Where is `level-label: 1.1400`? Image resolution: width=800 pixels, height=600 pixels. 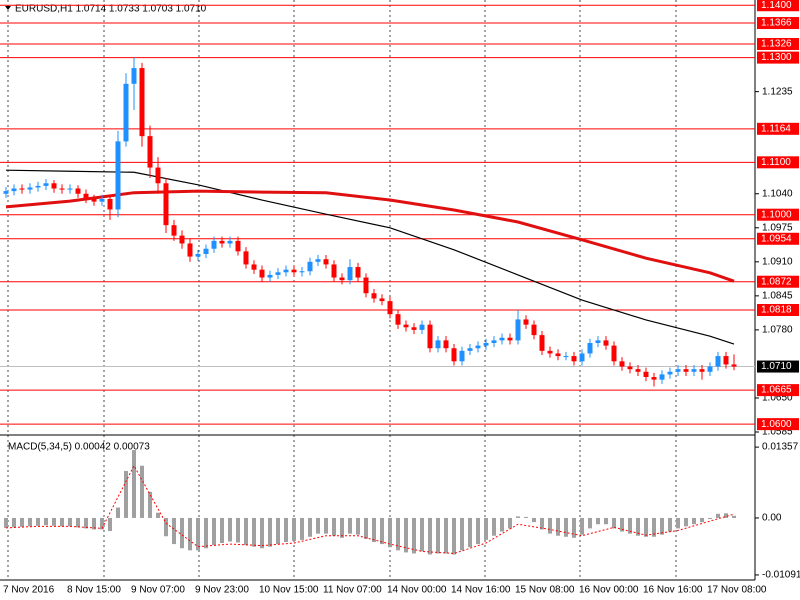 level-label: 1.1400 is located at coordinates (776, 5).